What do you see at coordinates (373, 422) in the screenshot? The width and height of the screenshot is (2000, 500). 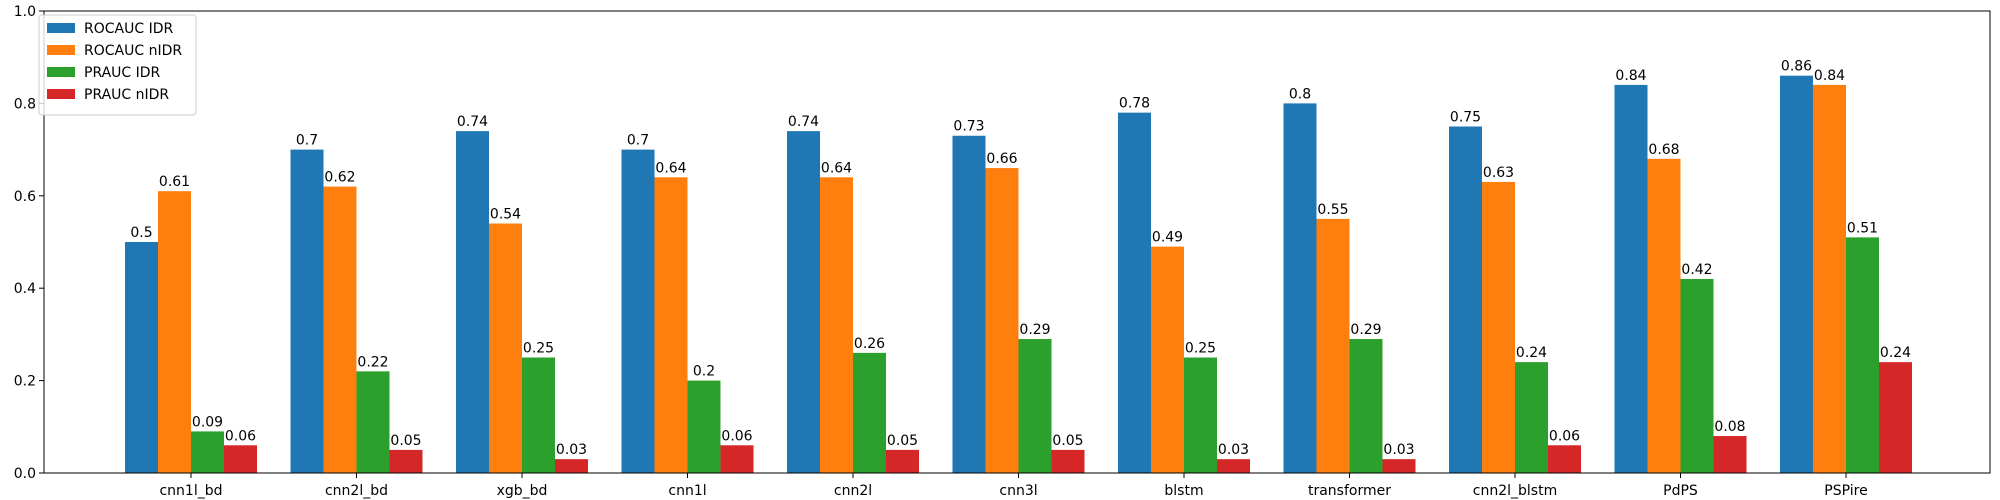 I see `bar-cnn2l_bd-prauc-idr` at bounding box center [373, 422].